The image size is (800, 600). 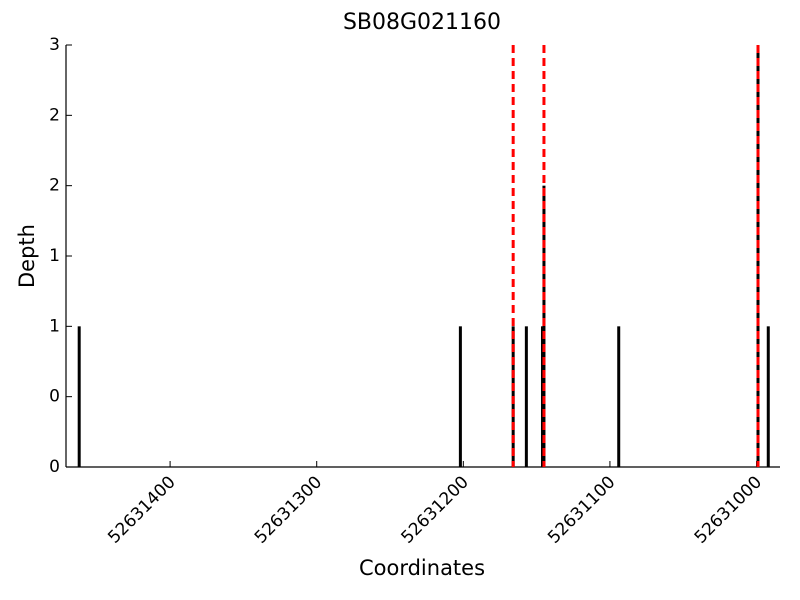 I want to click on x-tick-label: 52631300, so click(x=288, y=509).